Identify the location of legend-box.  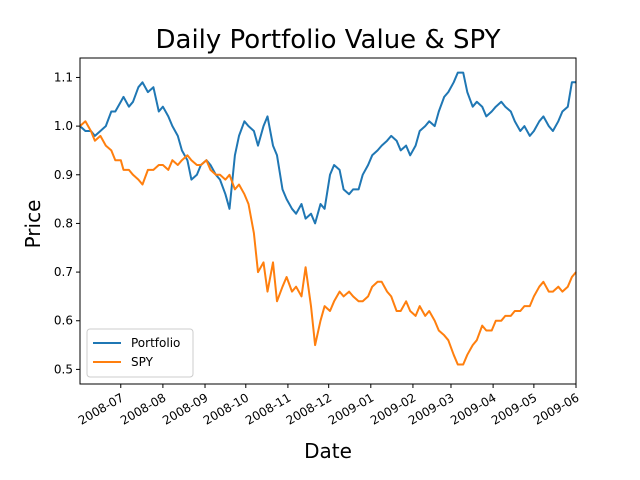
(140, 353).